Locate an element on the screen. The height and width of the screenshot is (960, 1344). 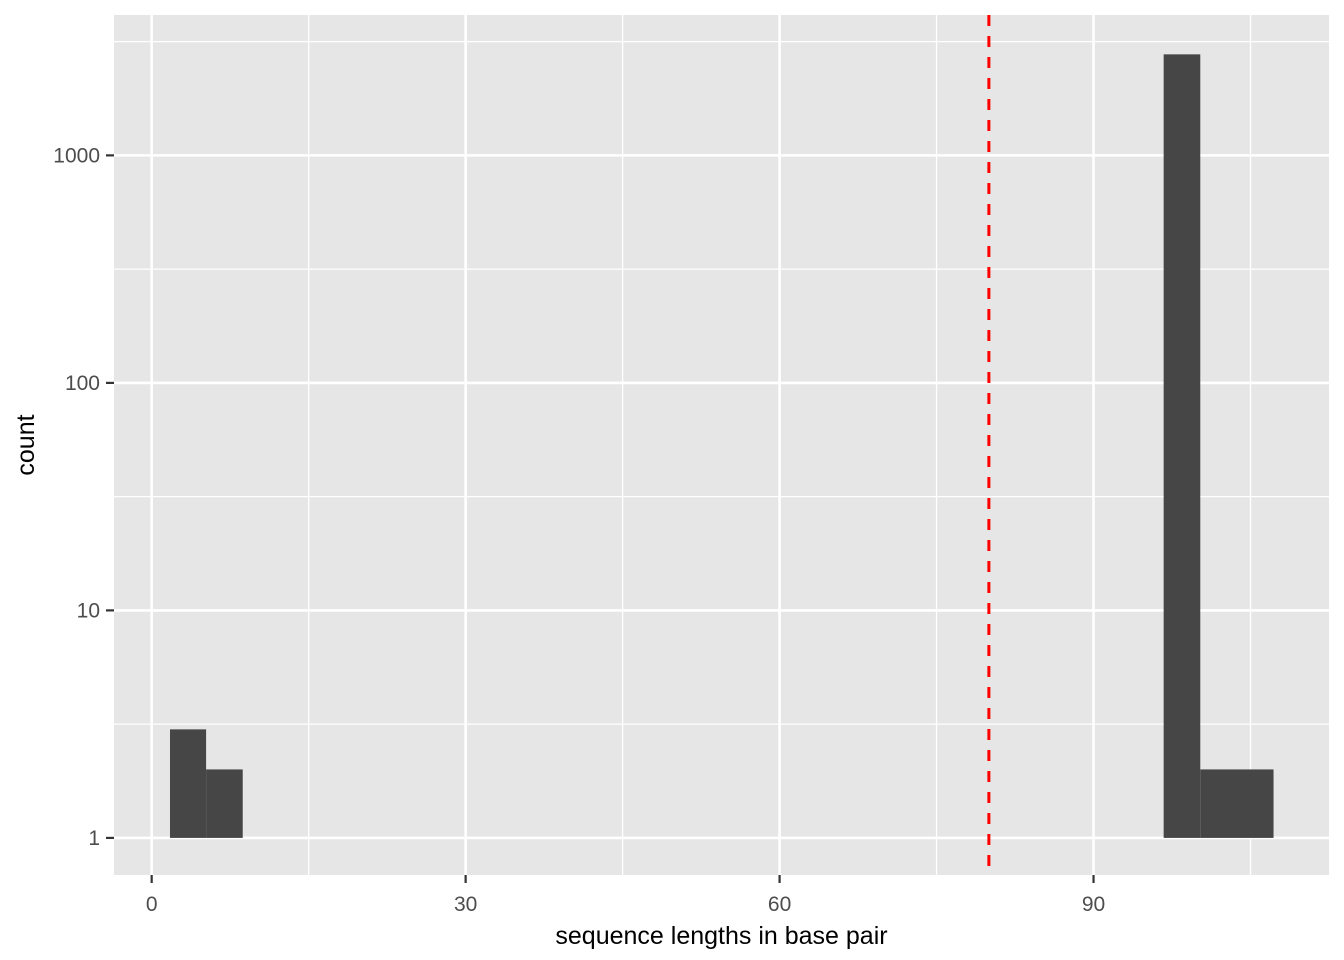
x-tick-label: 90 is located at coordinates (1093, 904).